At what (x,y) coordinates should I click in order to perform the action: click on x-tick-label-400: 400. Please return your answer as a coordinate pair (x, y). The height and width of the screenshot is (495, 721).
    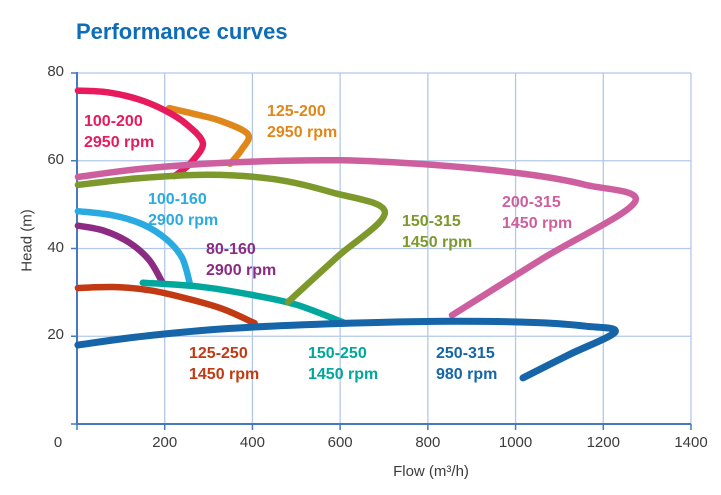
    Looking at the image, I should click on (252, 442).